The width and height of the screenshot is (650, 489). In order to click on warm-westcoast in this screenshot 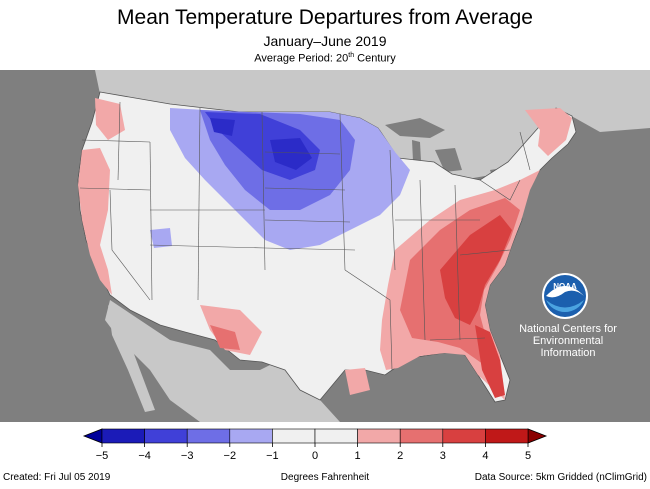, I will do `click(95, 221)`.